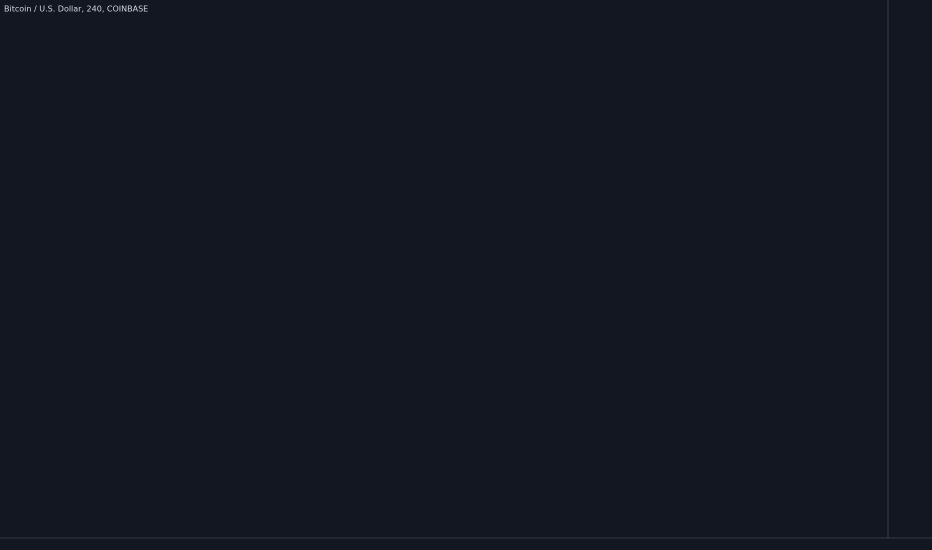 The height and width of the screenshot is (550, 932). I want to click on chart-title: Bitcoin / U.S. Dollar, 240, COINBASE, so click(76, 9).